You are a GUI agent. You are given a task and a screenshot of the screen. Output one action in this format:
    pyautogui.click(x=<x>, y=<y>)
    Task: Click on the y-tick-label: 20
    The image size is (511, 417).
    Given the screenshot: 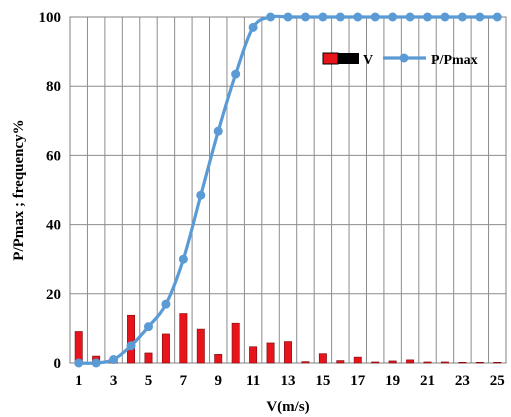 What is the action you would take?
    pyautogui.click(x=53, y=295)
    